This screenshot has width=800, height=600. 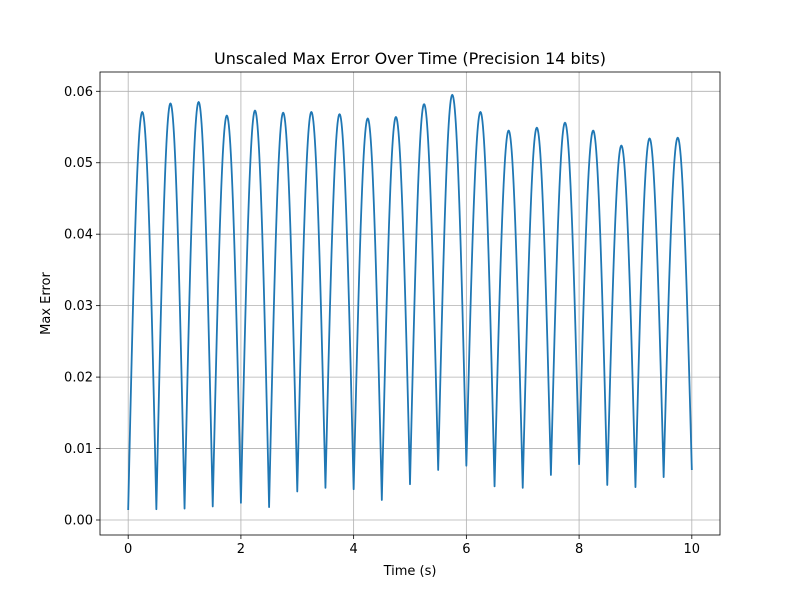 I want to click on y-axis-label: Max Error, so click(x=46, y=303).